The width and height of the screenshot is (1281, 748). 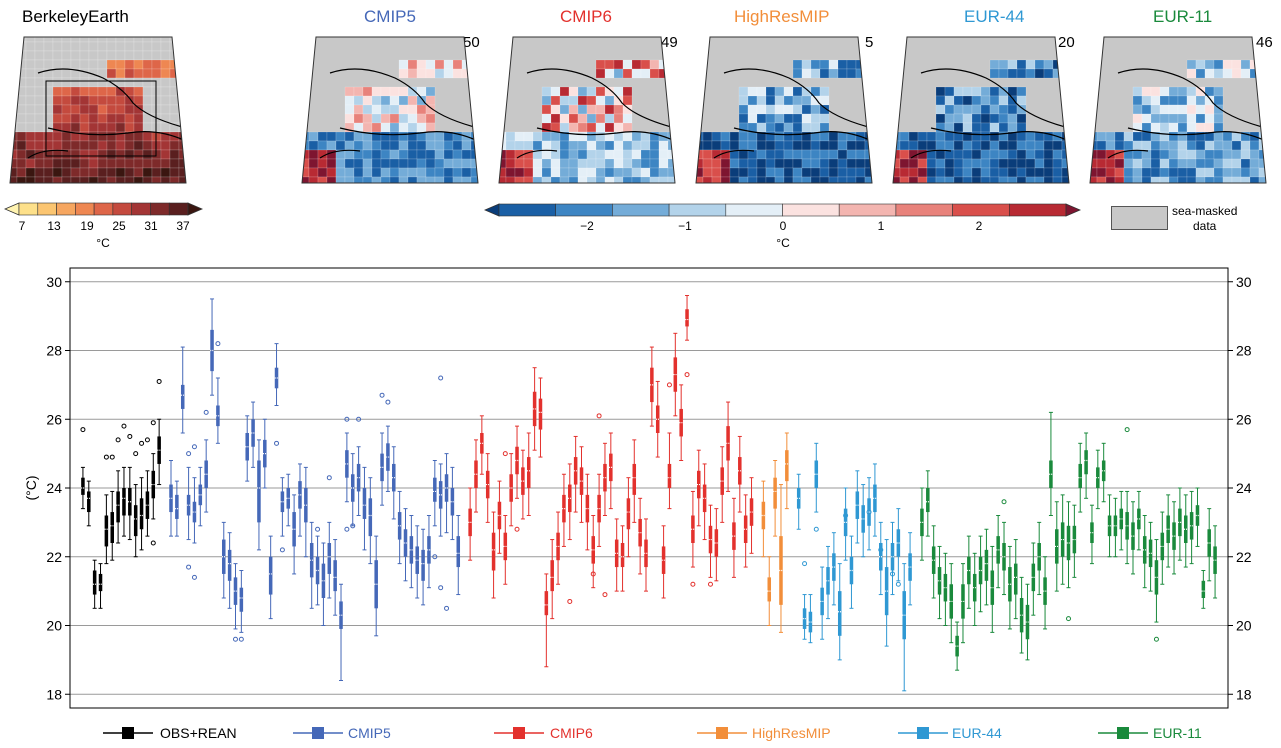 I want to click on y-tick-label-right: 18, so click(x=1244, y=694).